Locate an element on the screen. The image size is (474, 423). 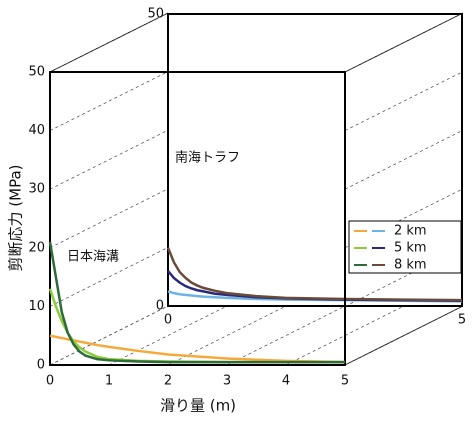
x-tick-label: 4 is located at coordinates (286, 381).